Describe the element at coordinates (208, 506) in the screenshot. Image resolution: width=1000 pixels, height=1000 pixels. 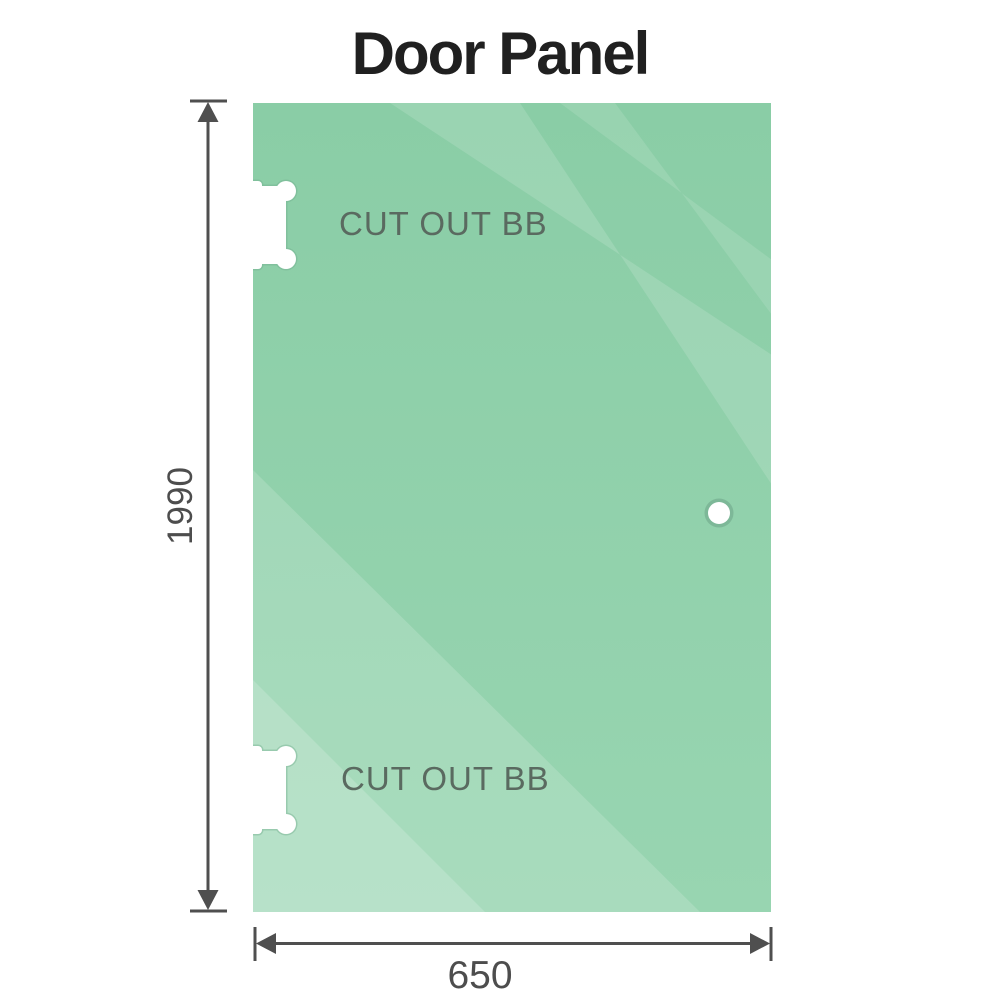
I see `height-dimension-line` at that location.